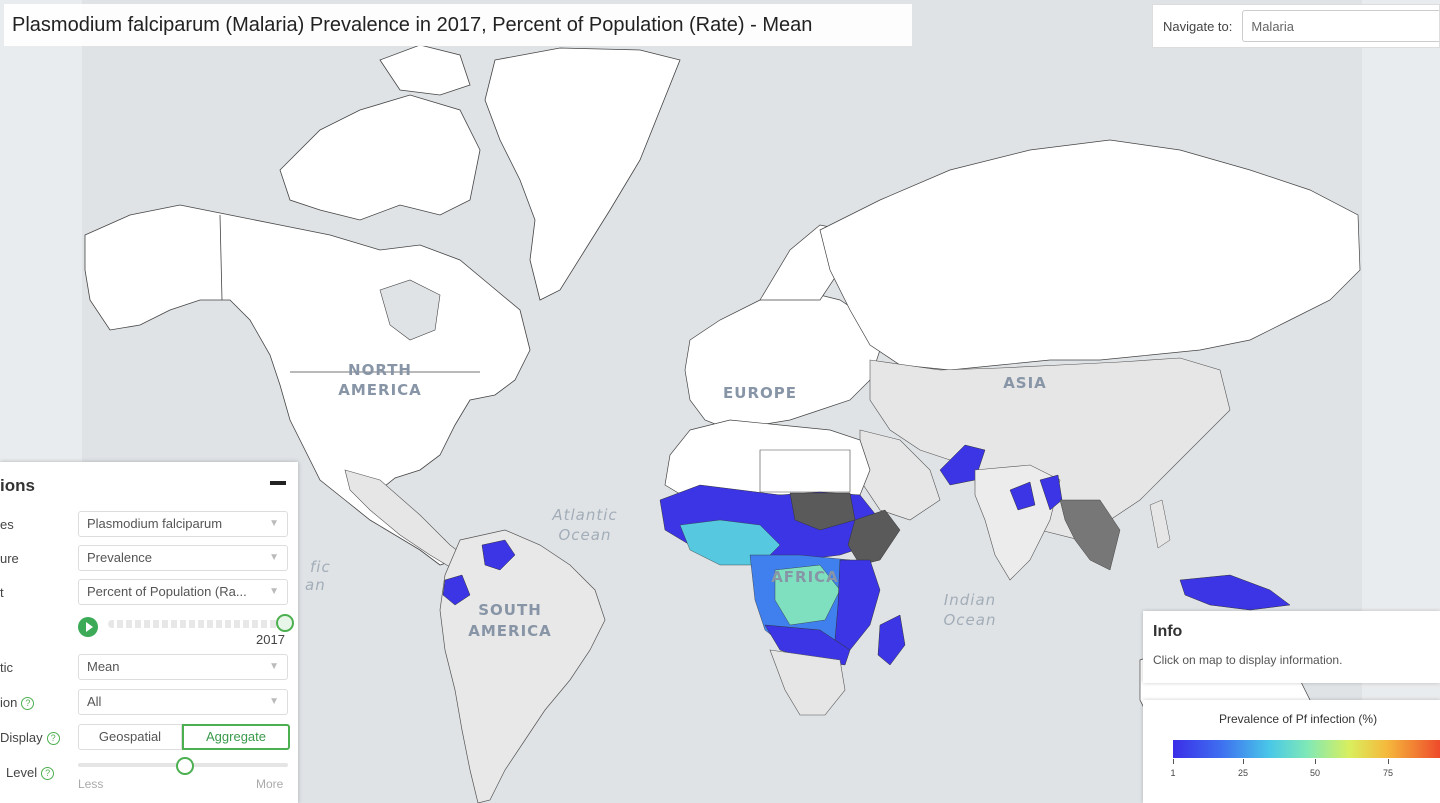 The height and width of the screenshot is (803, 1440). Describe the element at coordinates (1090, 255) in the screenshot. I see `russia` at that location.